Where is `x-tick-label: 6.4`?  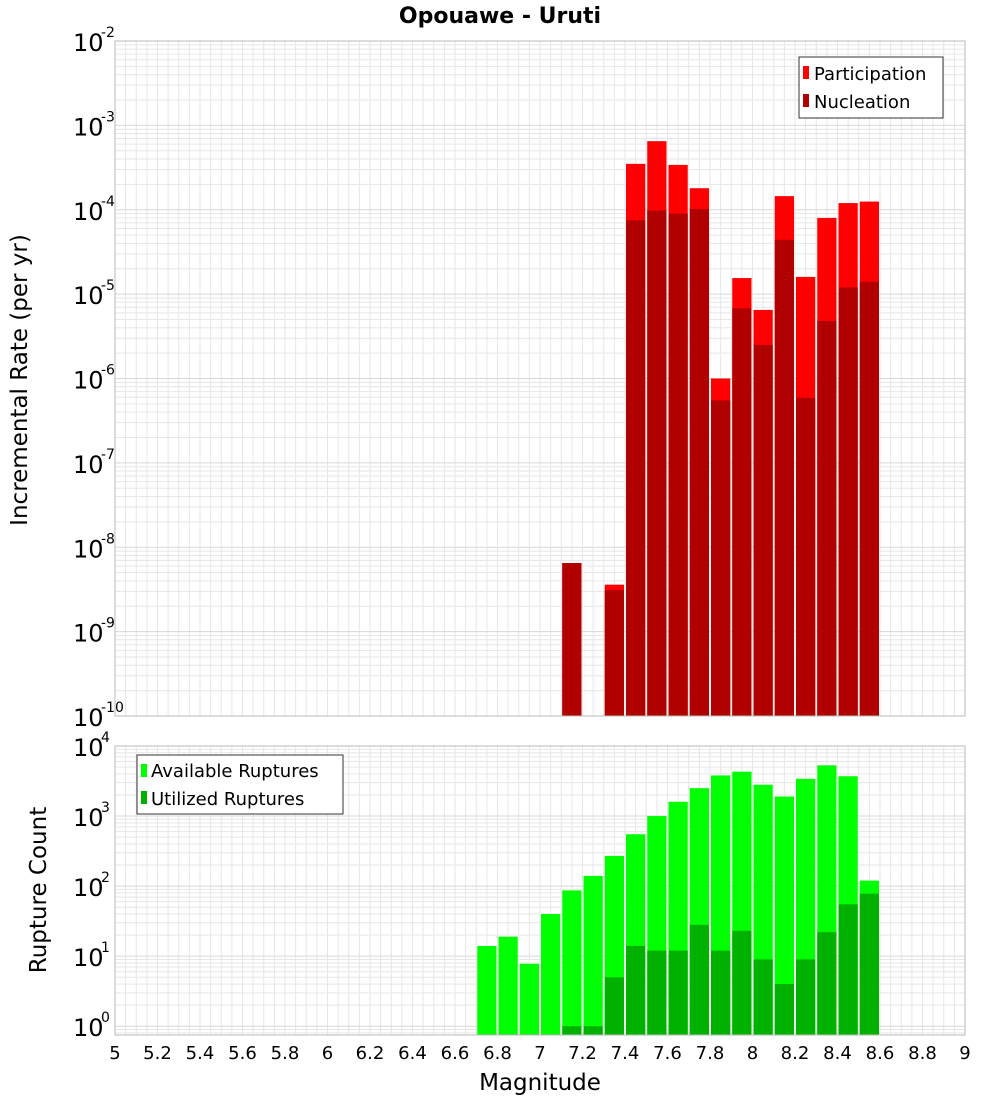
x-tick-label: 6.4 is located at coordinates (412, 1053).